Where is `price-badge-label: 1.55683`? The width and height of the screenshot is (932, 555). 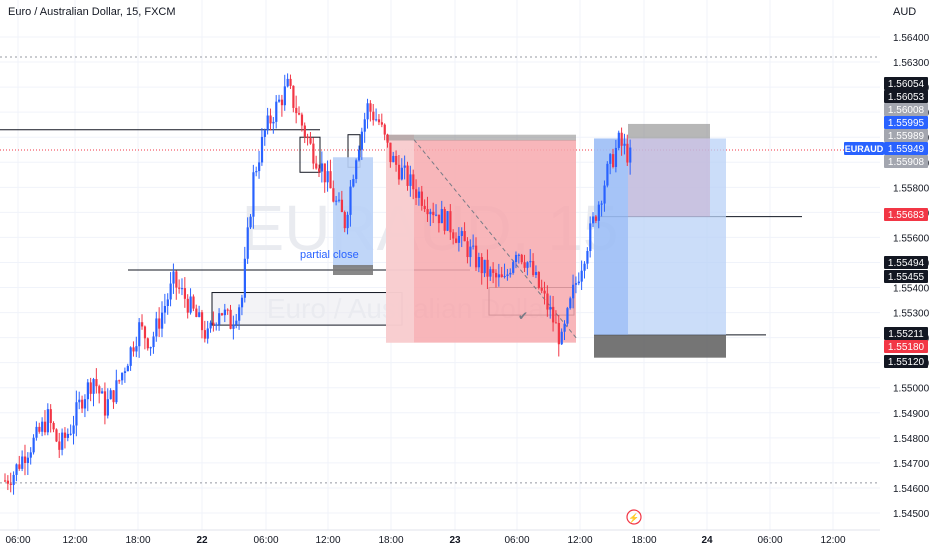 price-badge-label: 1.55683 is located at coordinates (906, 215).